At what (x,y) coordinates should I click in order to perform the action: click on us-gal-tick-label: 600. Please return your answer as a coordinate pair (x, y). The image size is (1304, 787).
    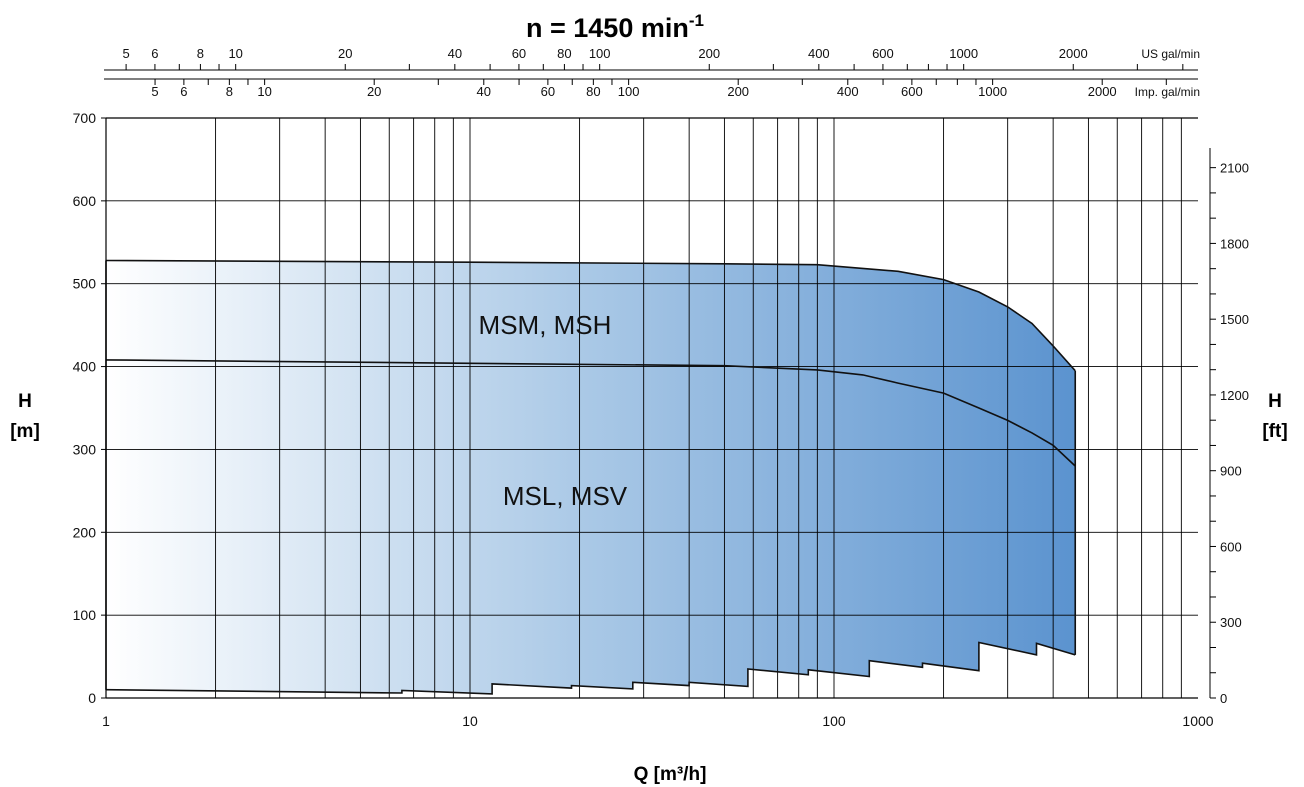
    Looking at the image, I should click on (883, 53).